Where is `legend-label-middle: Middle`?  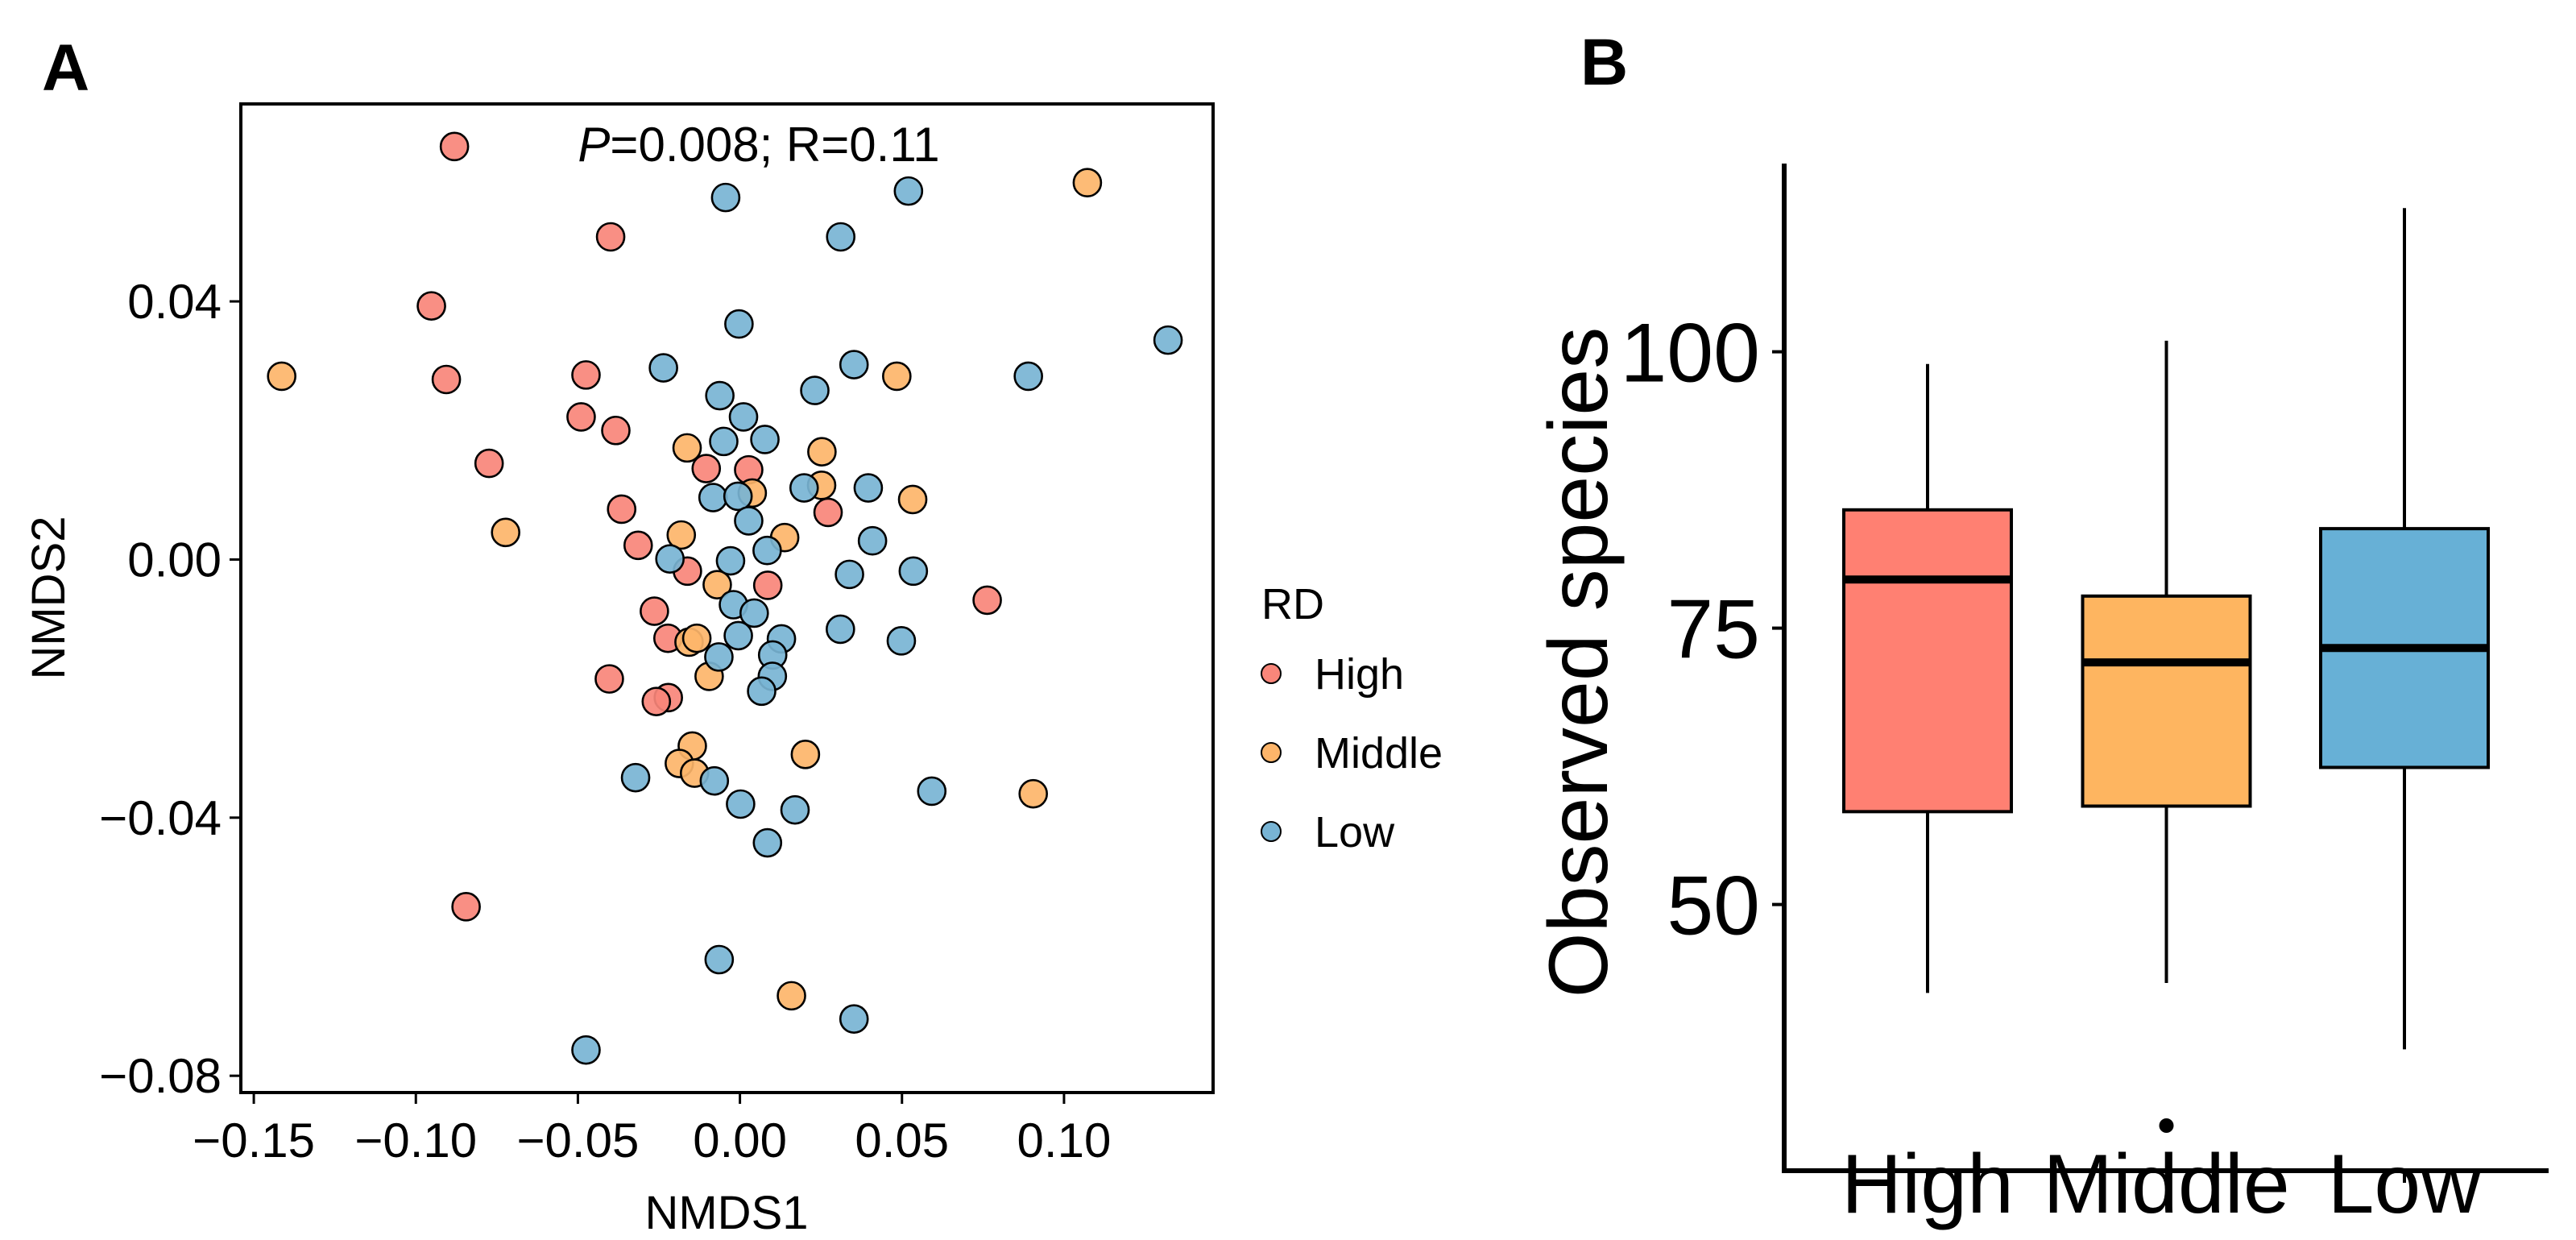 legend-label-middle: Middle is located at coordinates (1379, 753).